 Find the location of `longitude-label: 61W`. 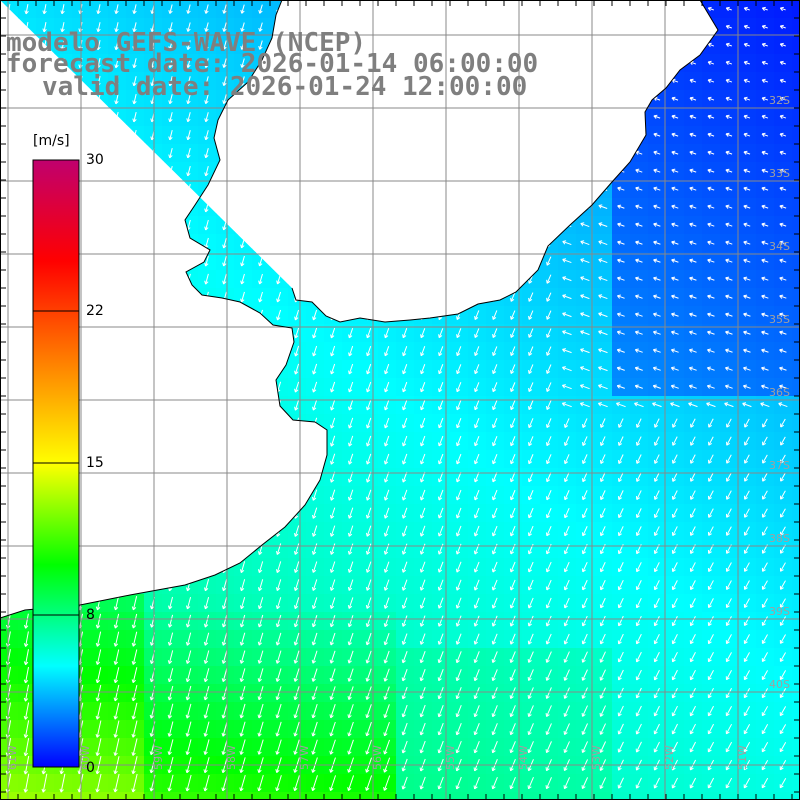

longitude-label: 61W is located at coordinates (12, 757).